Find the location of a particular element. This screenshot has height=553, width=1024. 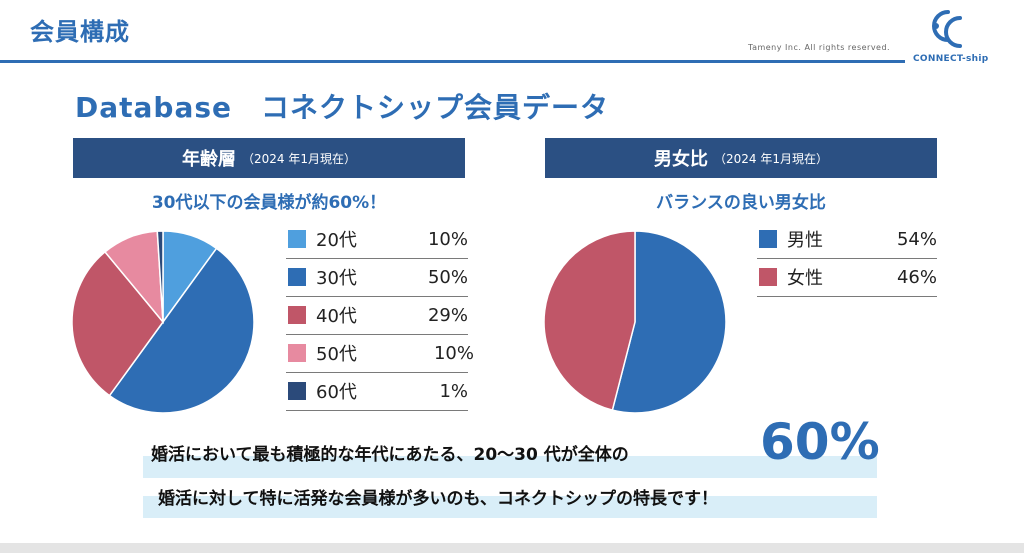

age-panel-title: 年齢層 is located at coordinates (209, 159).